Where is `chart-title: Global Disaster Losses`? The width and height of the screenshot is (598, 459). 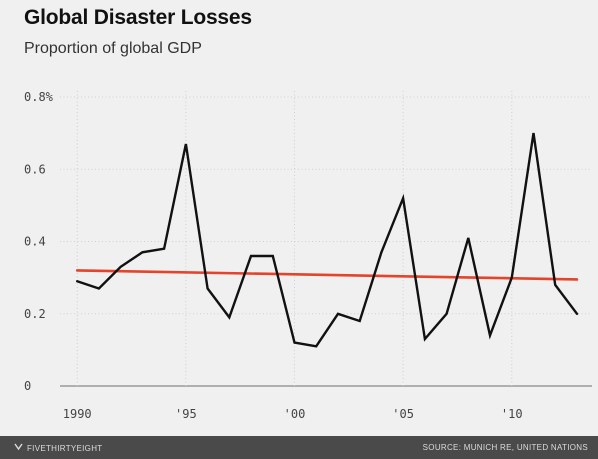
chart-title: Global Disaster Losses is located at coordinates (138, 17).